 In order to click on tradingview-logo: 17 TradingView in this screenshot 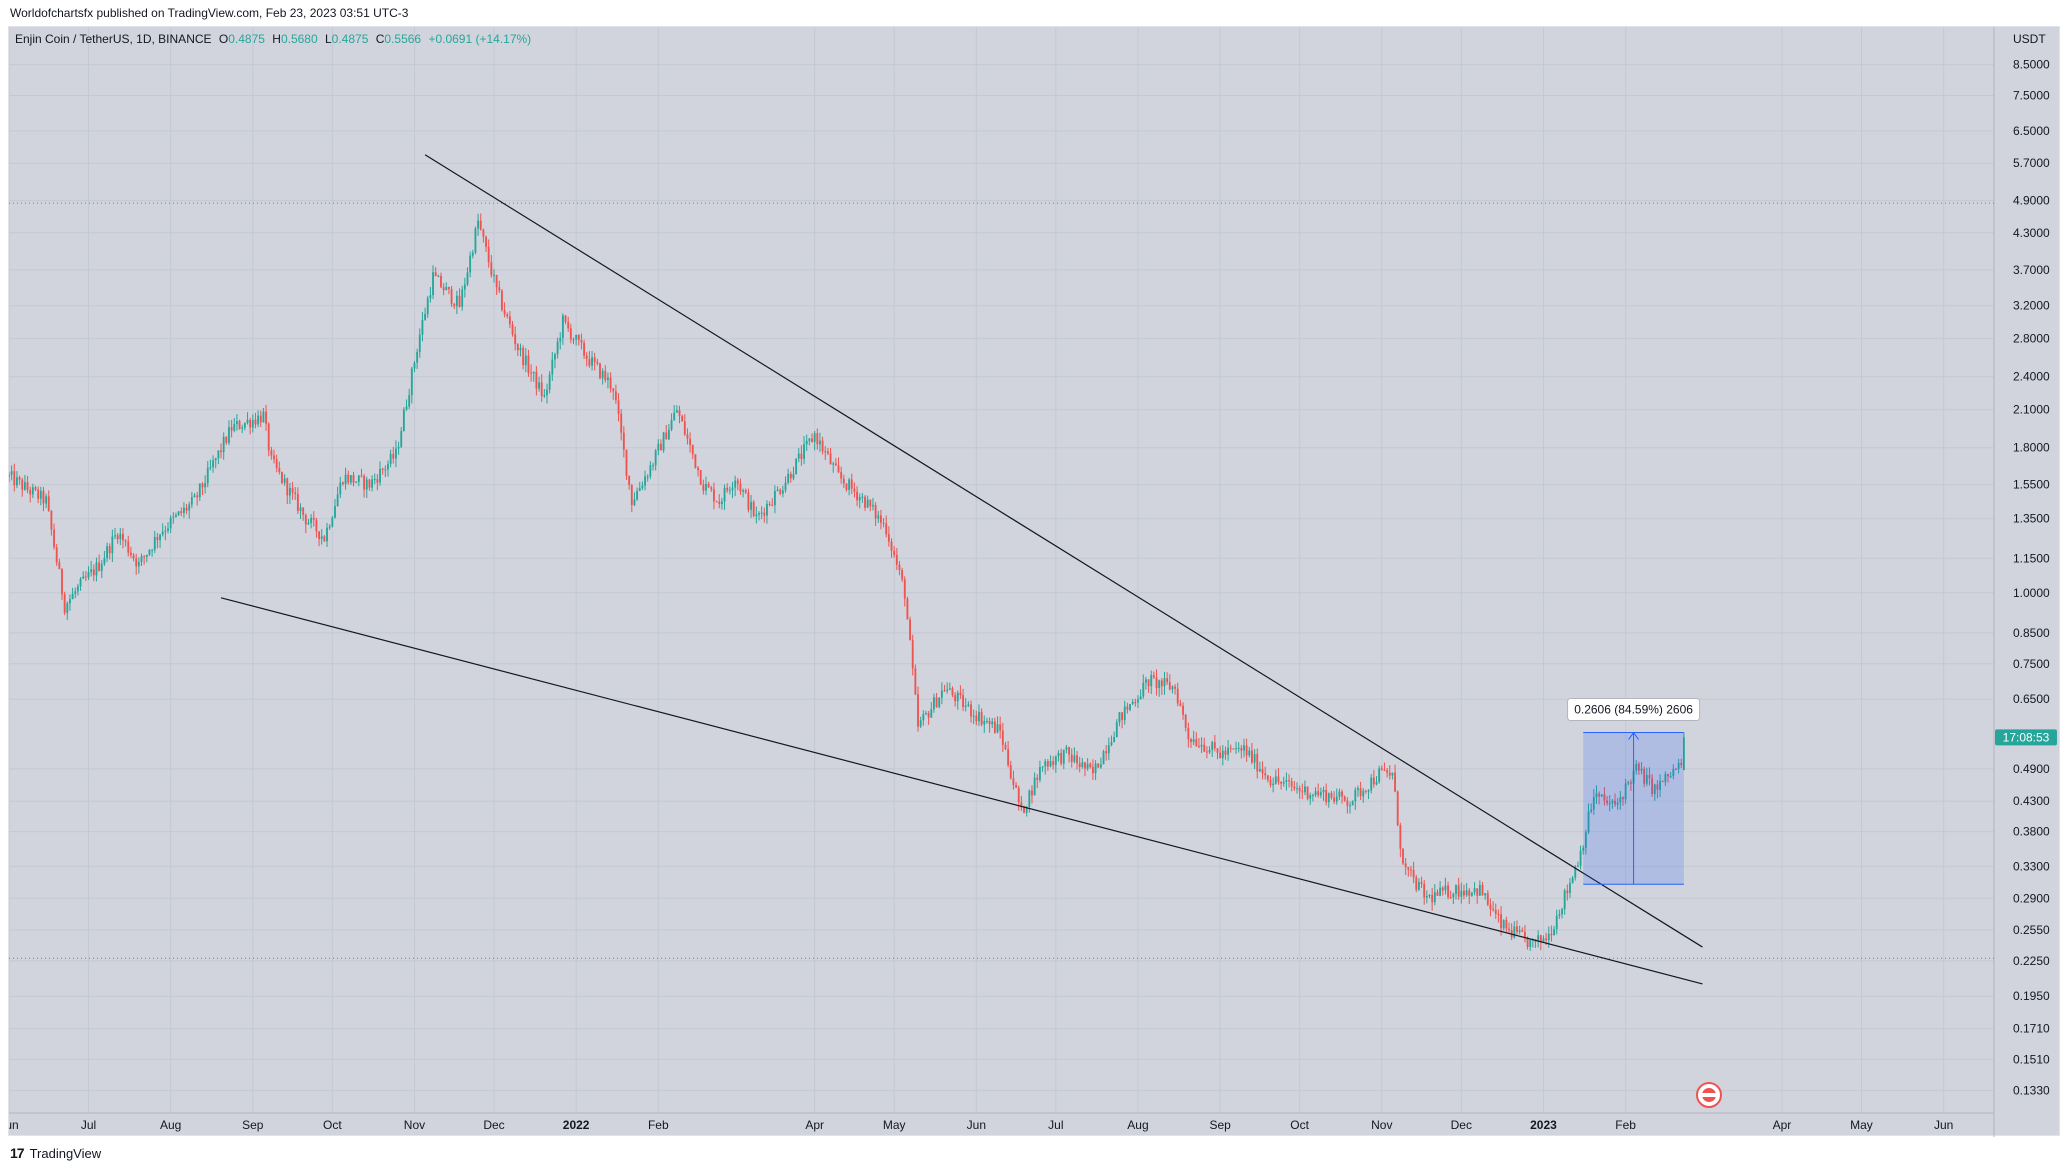, I will do `click(55, 1153)`.